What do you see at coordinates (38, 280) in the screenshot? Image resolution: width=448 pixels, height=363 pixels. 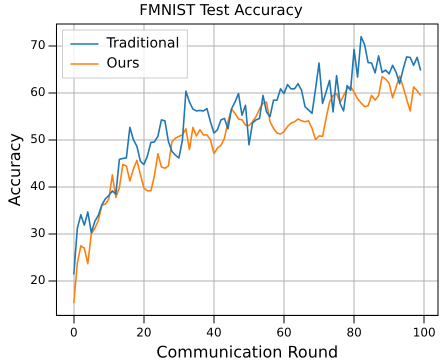 I see `y-tick-label: 20` at bounding box center [38, 280].